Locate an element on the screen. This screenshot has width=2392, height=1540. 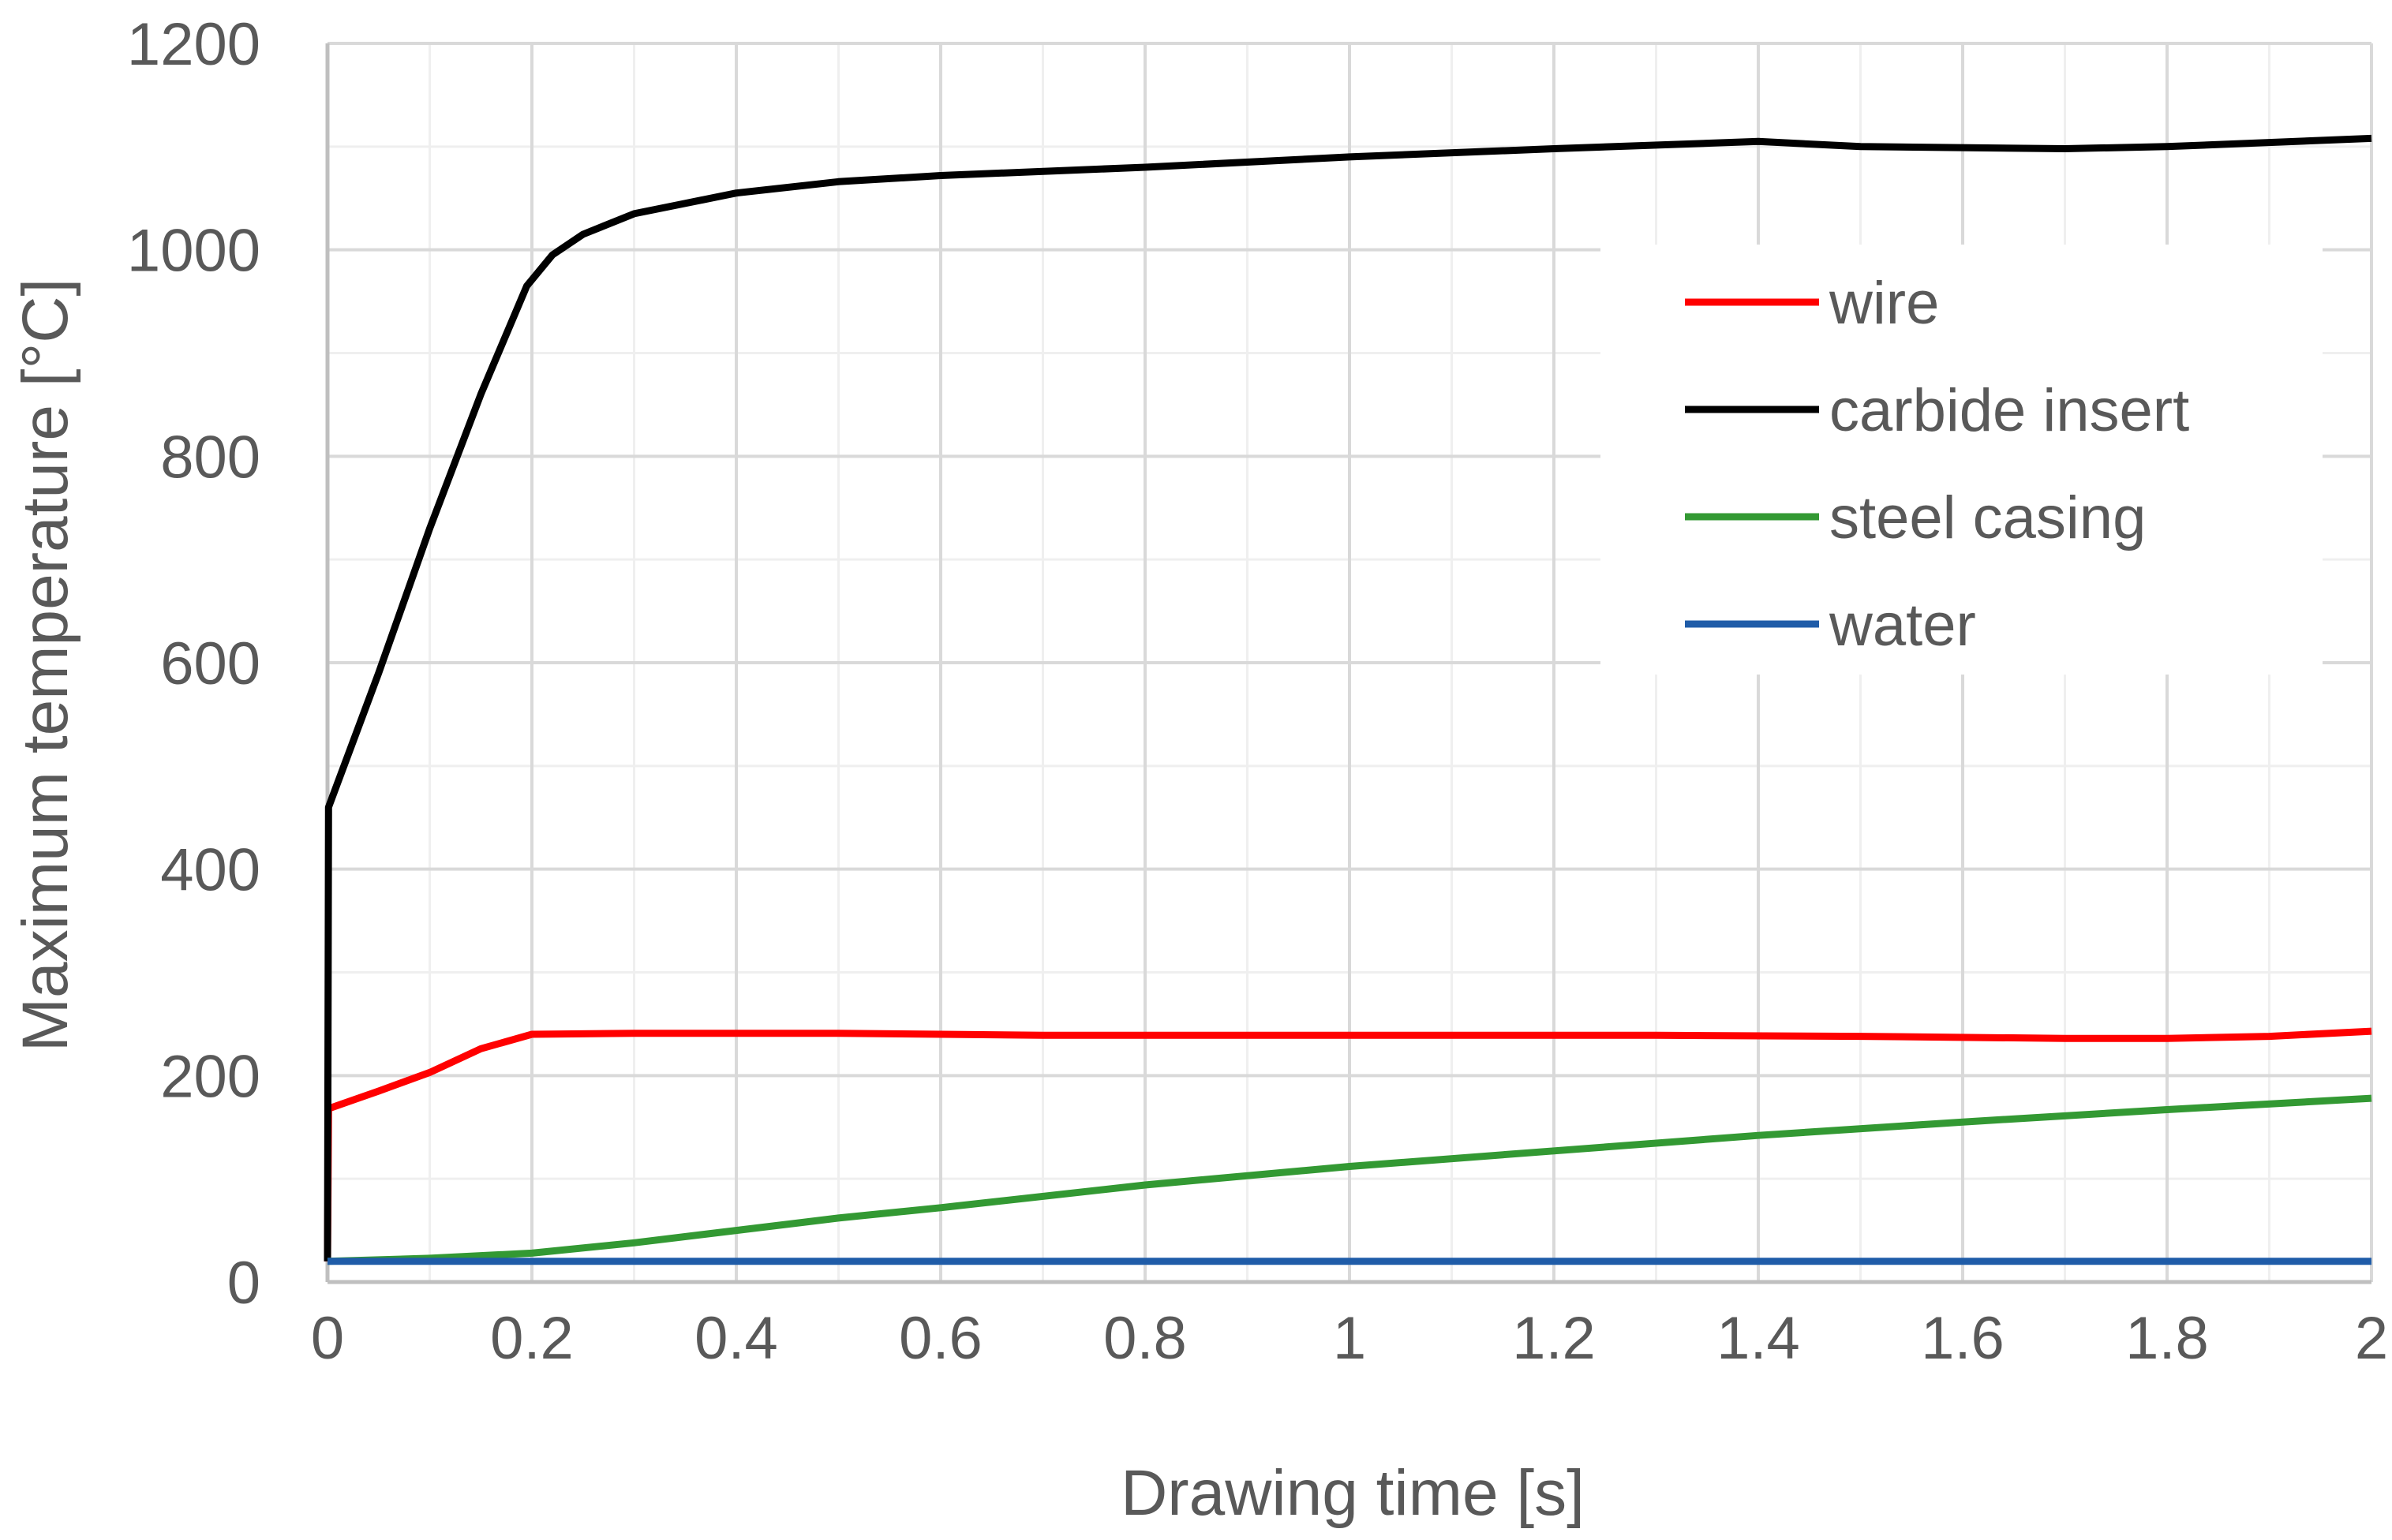
y-tick-label: 0 is located at coordinates (243, 1283).